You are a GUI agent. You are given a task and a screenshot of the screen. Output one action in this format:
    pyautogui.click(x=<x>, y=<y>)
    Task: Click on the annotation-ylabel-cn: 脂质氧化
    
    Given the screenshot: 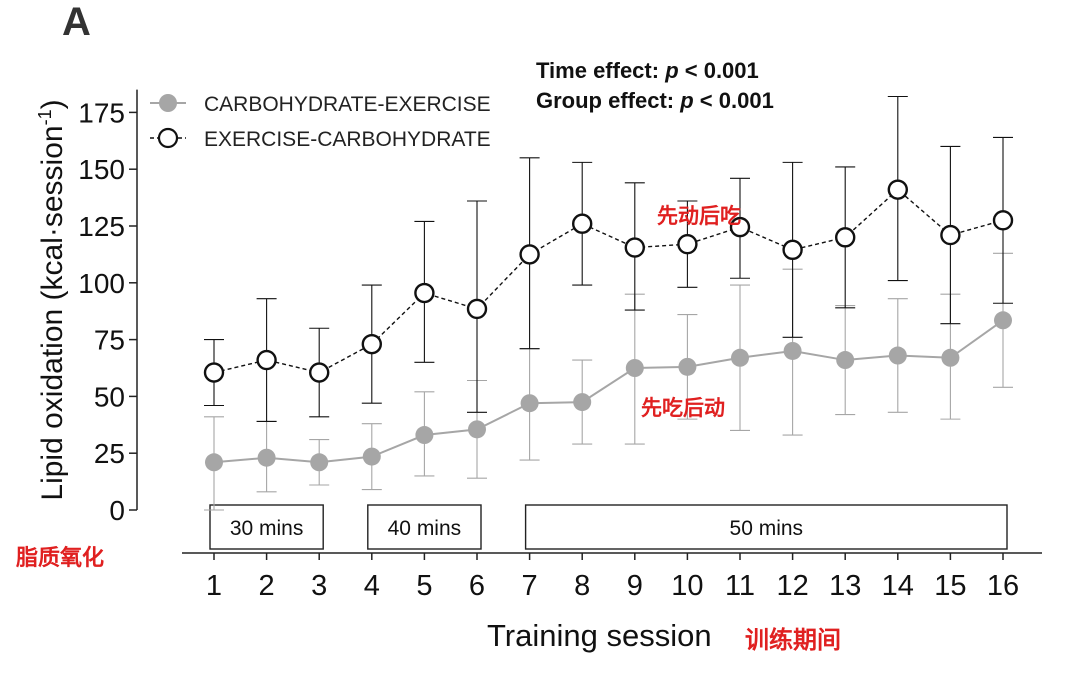 What is the action you would take?
    pyautogui.click(x=60, y=558)
    